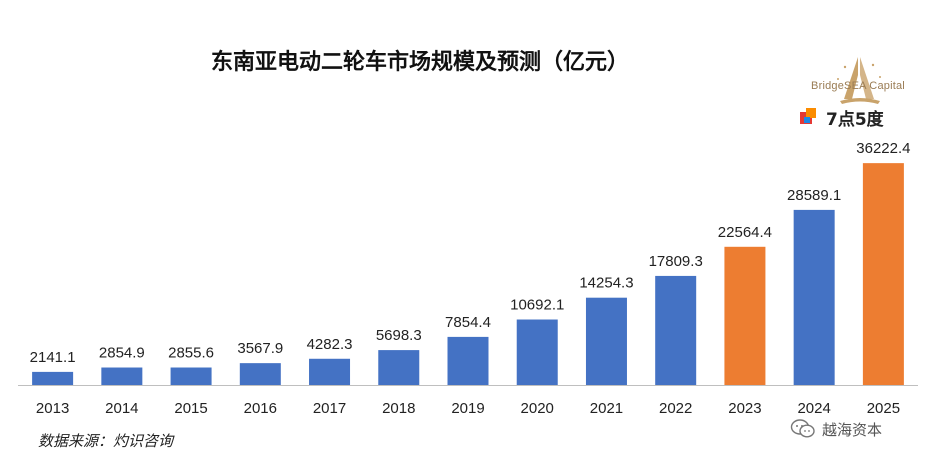  I want to click on partner-mark-icon, so click(808, 116).